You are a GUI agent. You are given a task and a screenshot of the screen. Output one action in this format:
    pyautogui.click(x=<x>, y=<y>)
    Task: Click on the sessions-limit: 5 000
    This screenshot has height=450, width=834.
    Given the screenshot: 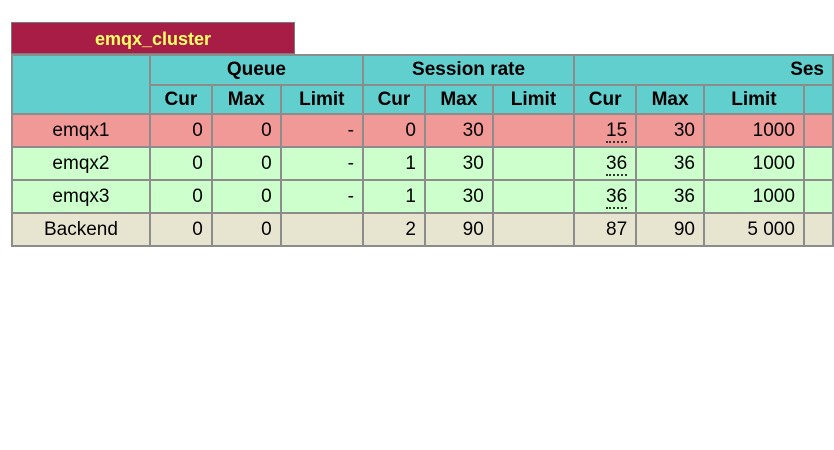 What is the action you would take?
    pyautogui.click(x=753, y=229)
    